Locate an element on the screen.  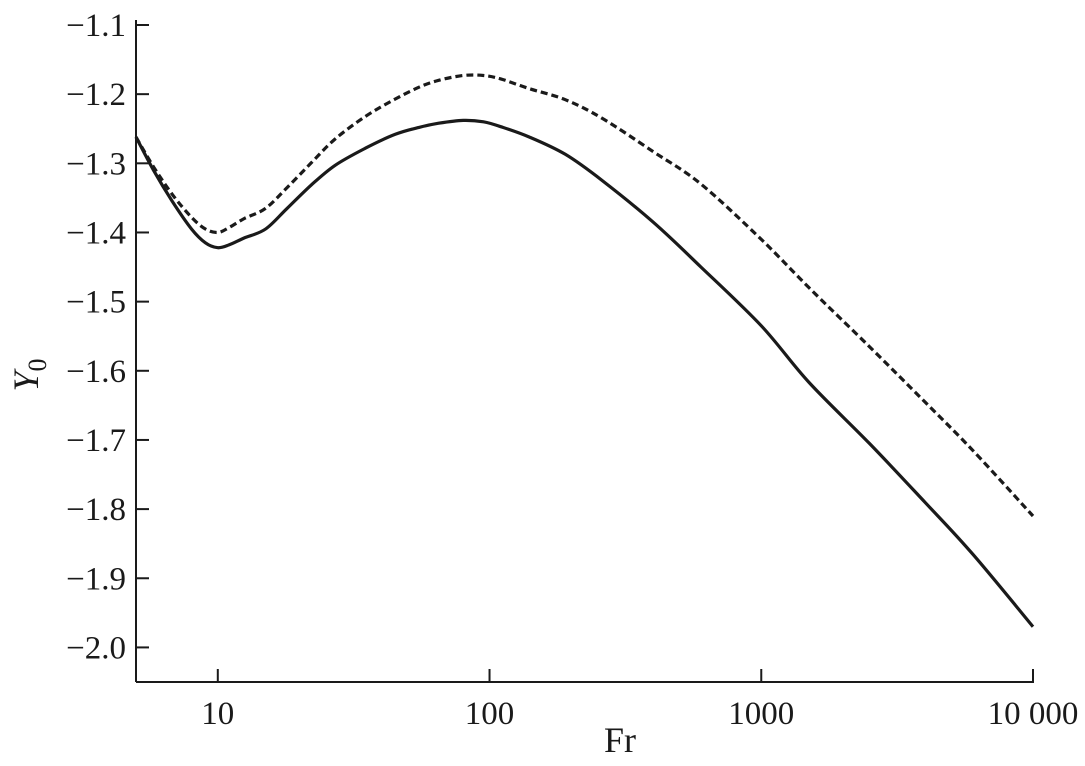
x-axis: 10 100 1000 10 000 is located at coordinates (607, 700).